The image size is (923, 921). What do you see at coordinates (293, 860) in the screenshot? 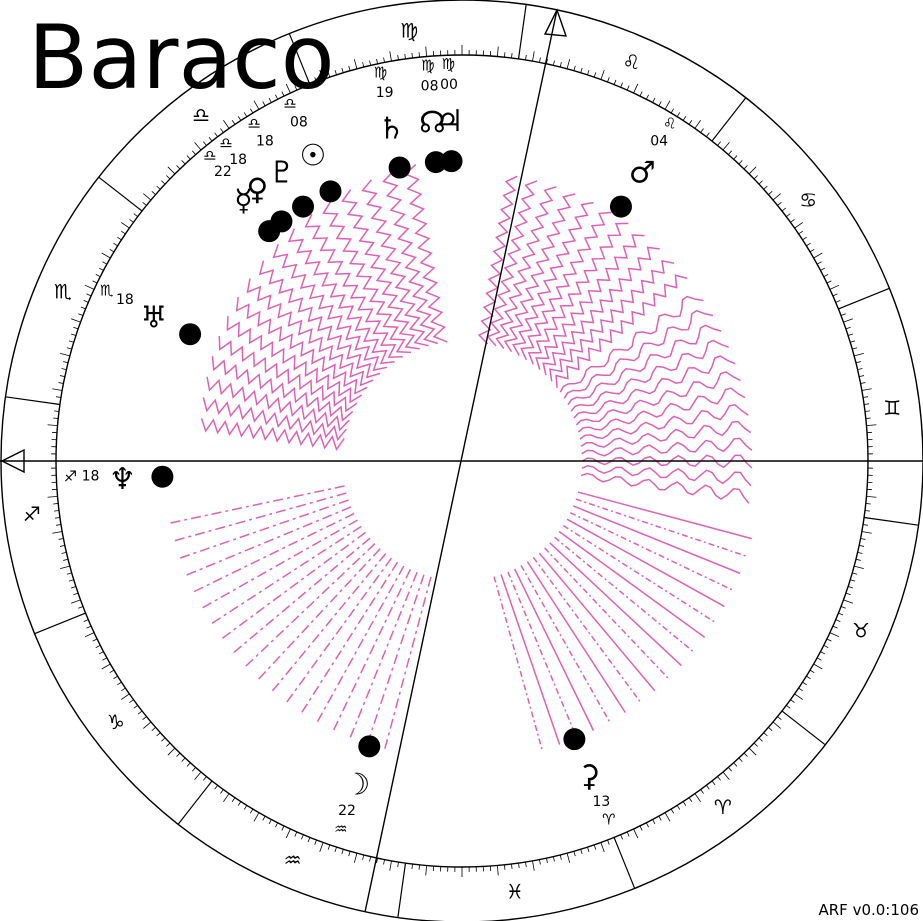
I see `aquarius-sign-glyph: ♒` at bounding box center [293, 860].